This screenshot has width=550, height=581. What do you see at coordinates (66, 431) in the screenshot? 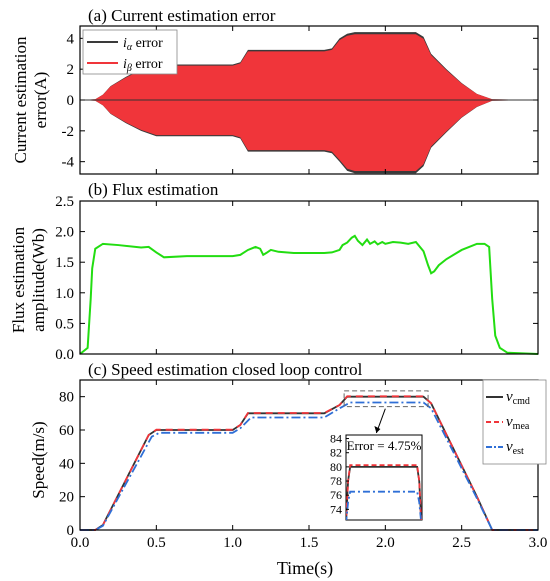
I see `panel-c-y-tick-label: 60` at bounding box center [66, 431].